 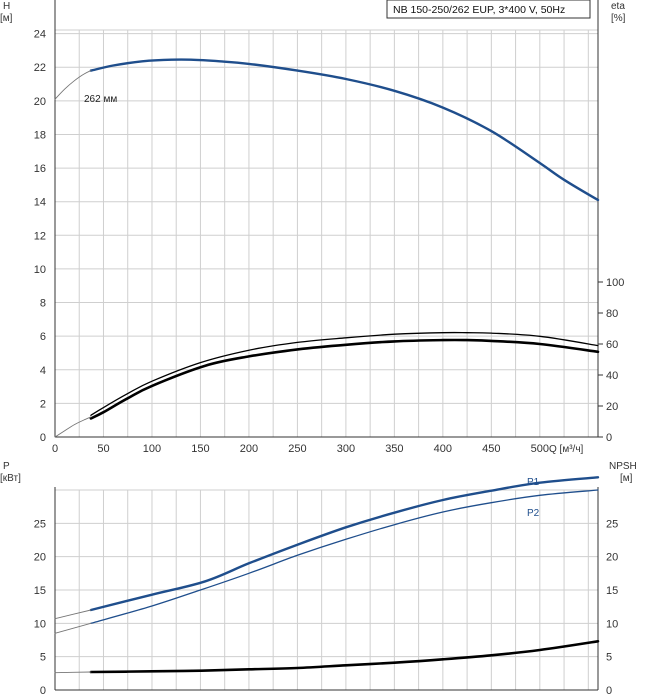 What do you see at coordinates (626, 478) in the screenshot?
I see `npsh-axis-unit: [м]` at bounding box center [626, 478].